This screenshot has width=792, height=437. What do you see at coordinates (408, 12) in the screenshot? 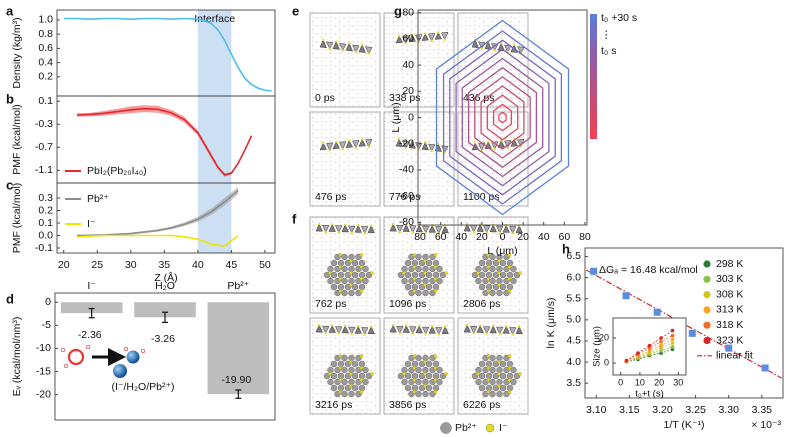
I see `y-tick-label: 80` at bounding box center [408, 12].